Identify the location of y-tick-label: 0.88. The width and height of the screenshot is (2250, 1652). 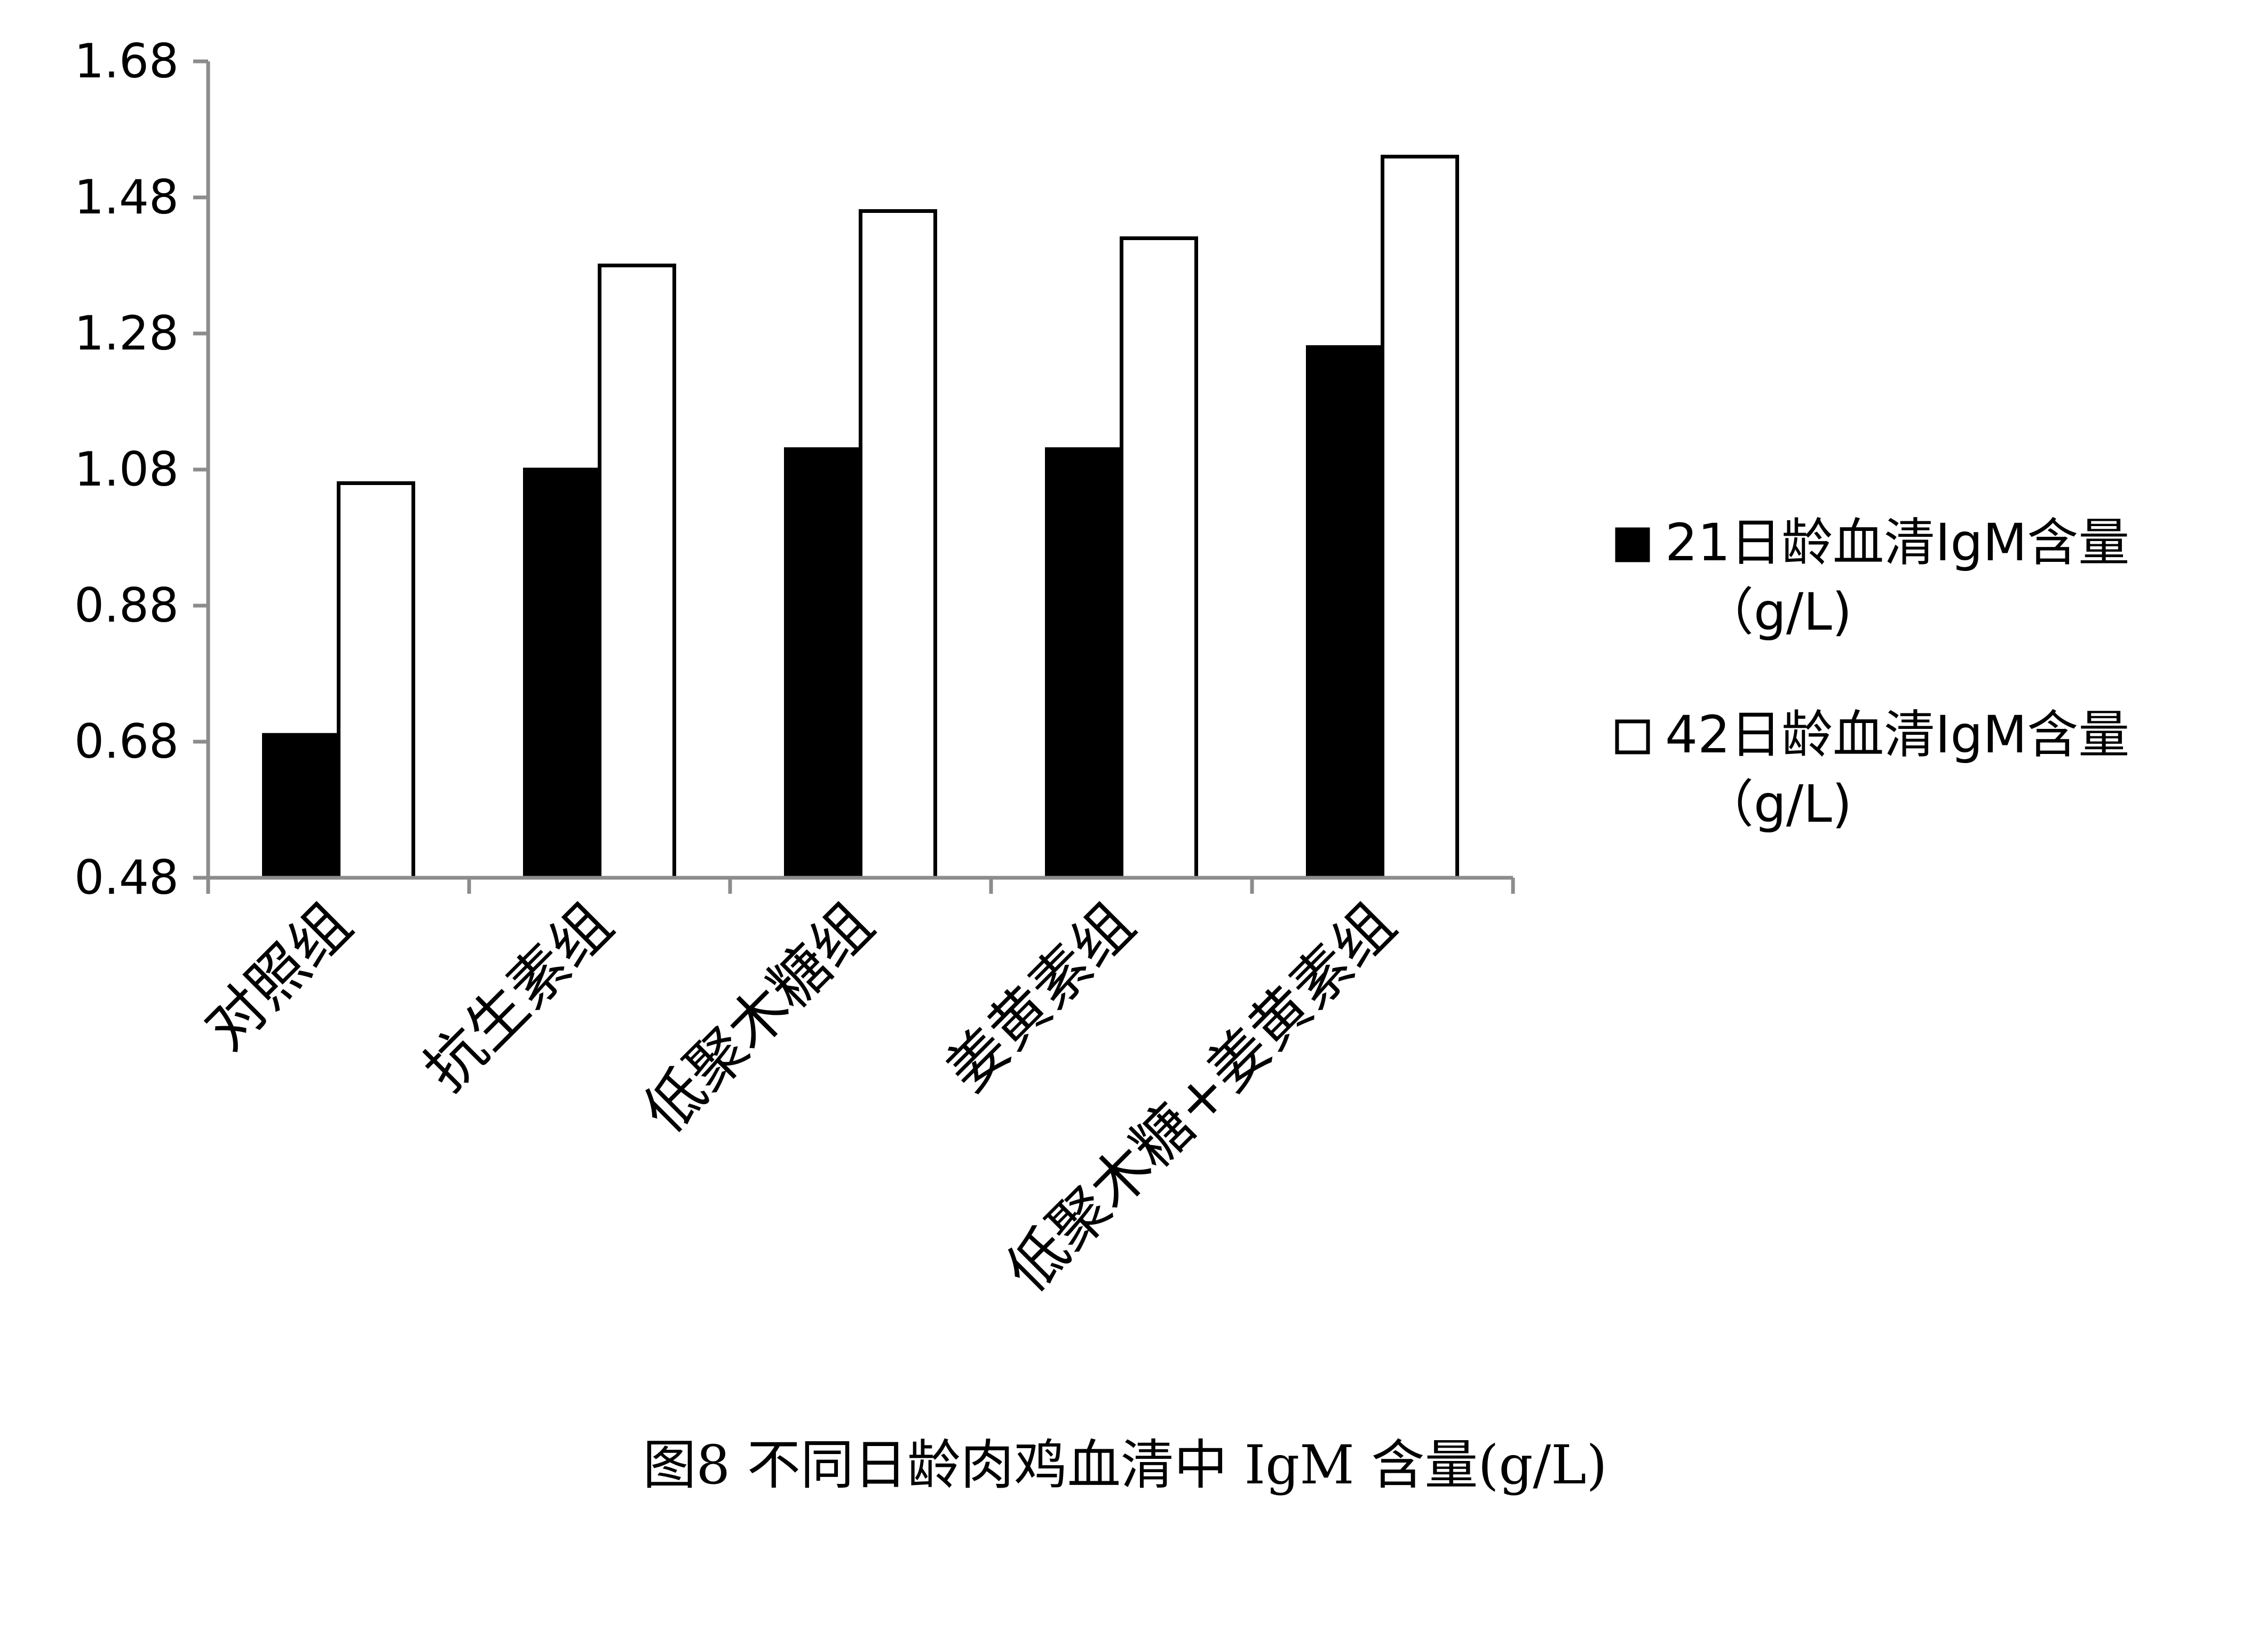
(126, 605).